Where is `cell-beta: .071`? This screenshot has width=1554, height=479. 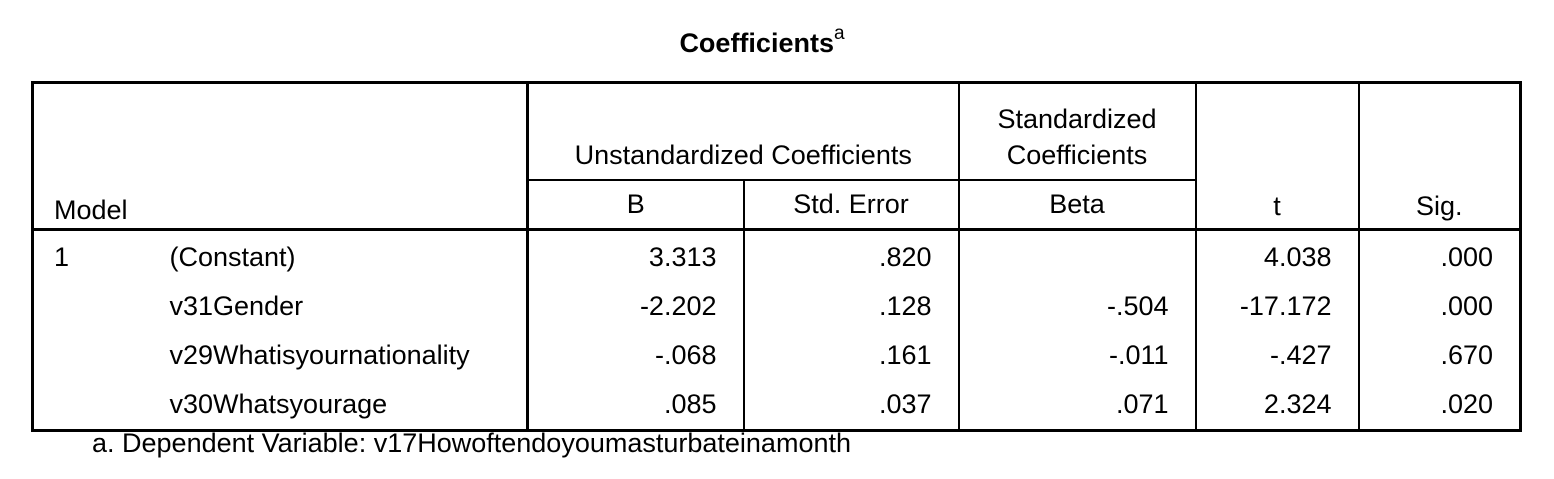 cell-beta: .071 is located at coordinates (1076, 405).